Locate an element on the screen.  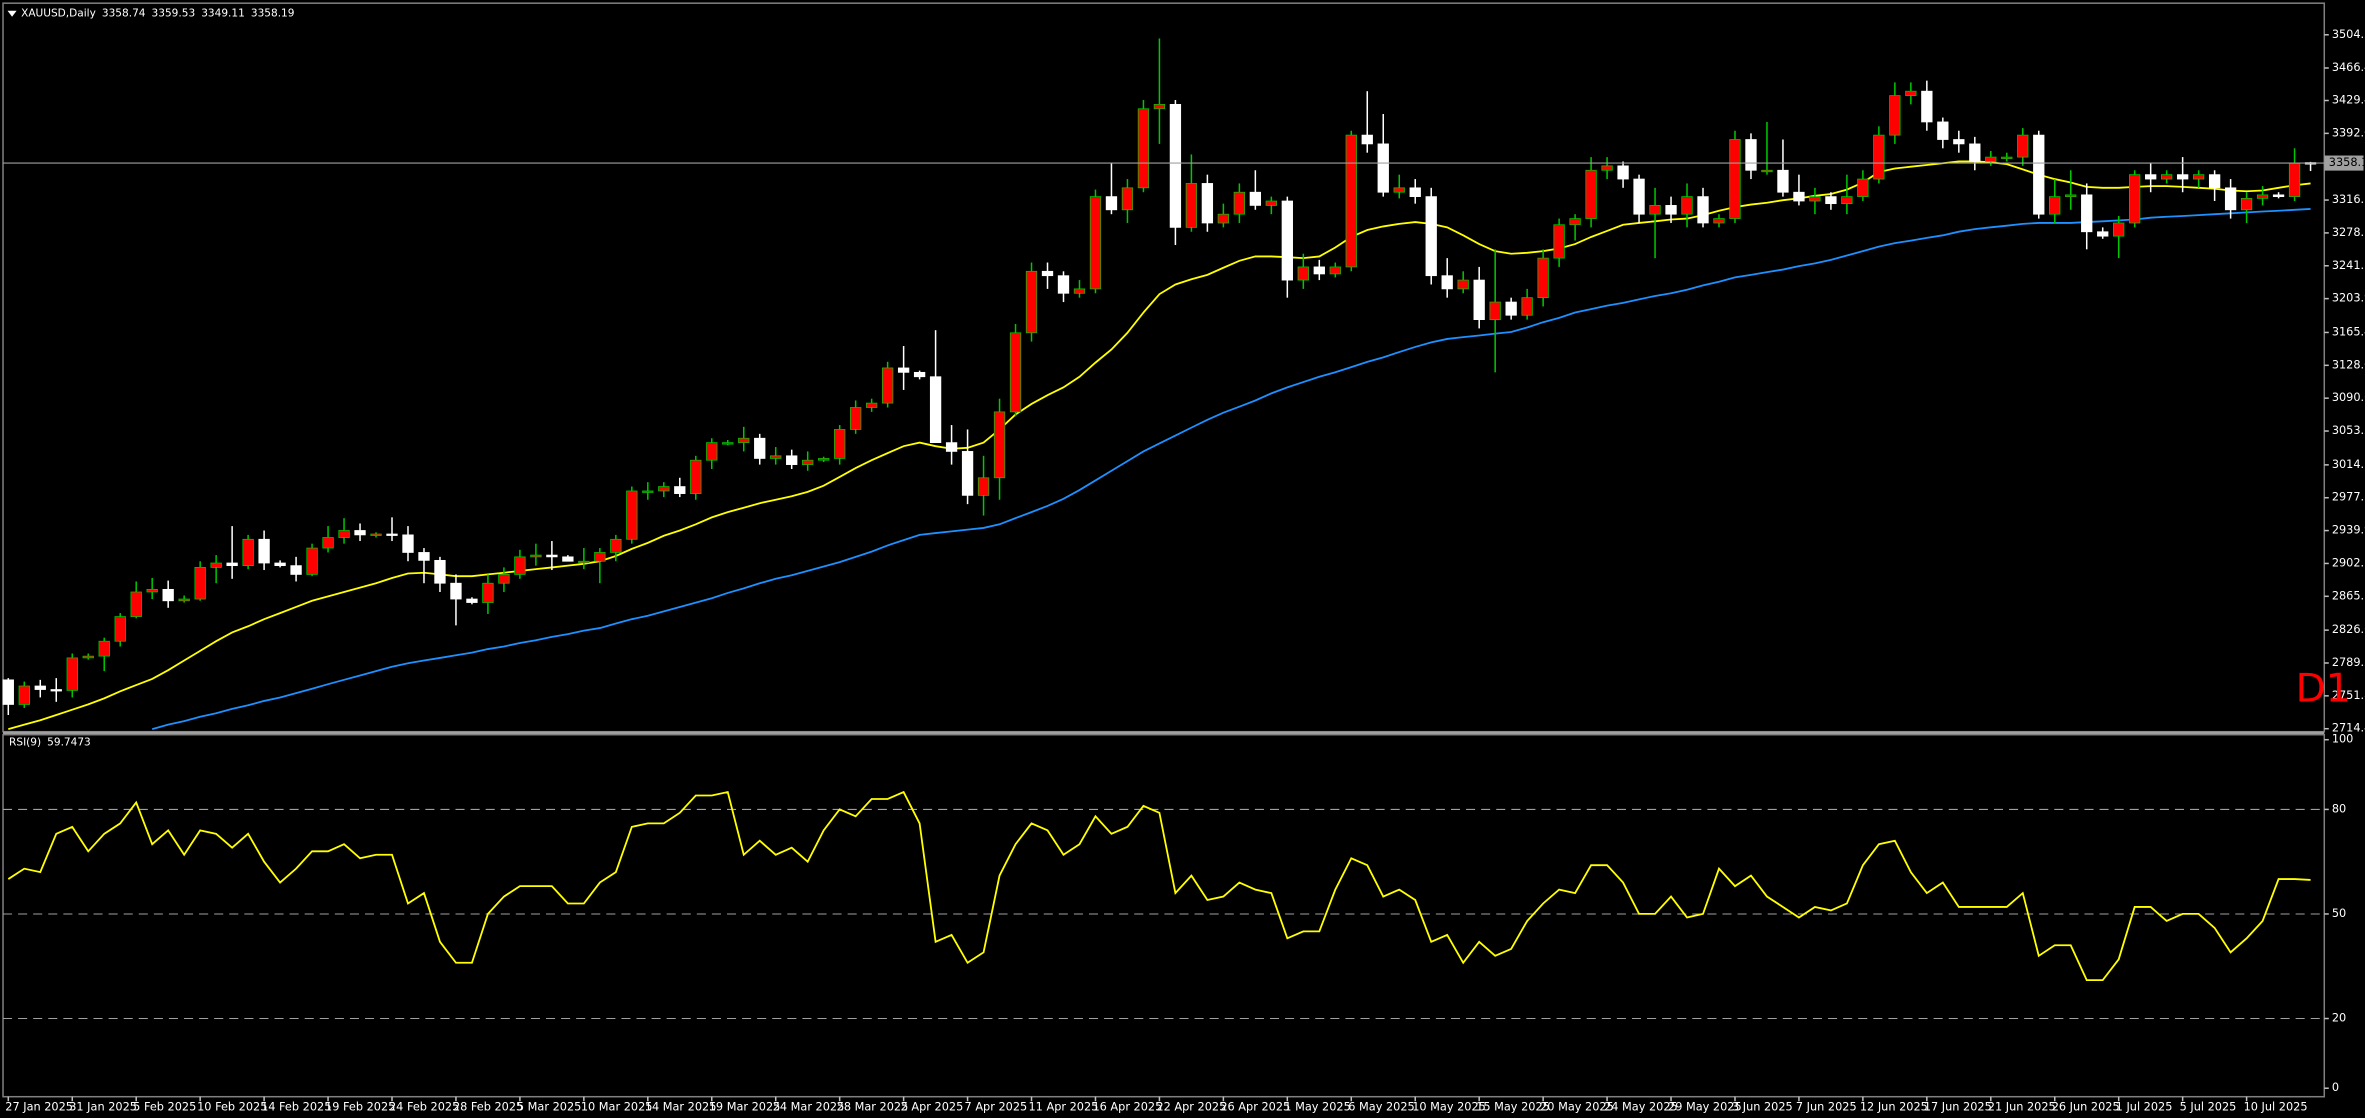
y-tick-label: 3053.20 is located at coordinates (2348, 430).